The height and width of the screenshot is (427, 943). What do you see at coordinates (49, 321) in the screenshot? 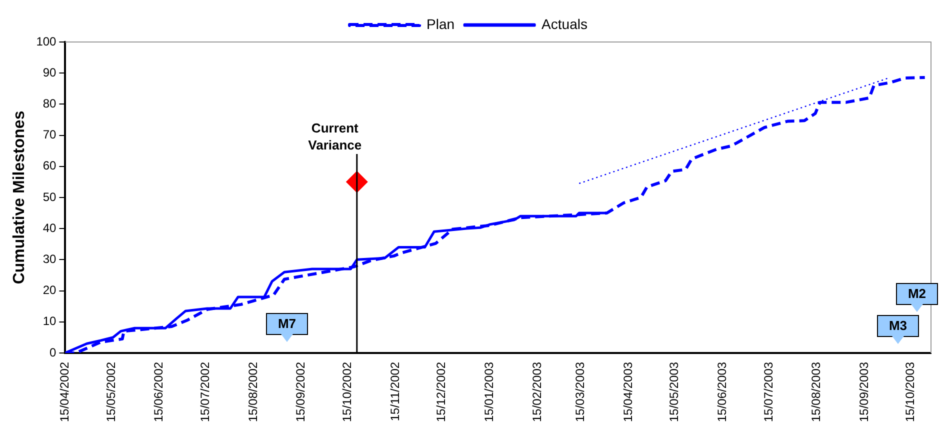
I see `y-tick-label: 10` at bounding box center [49, 321].